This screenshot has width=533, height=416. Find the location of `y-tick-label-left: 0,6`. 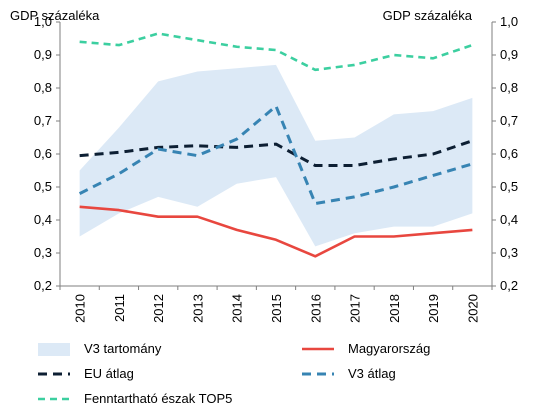

y-tick-label-left: 0,6 is located at coordinates (43, 153).